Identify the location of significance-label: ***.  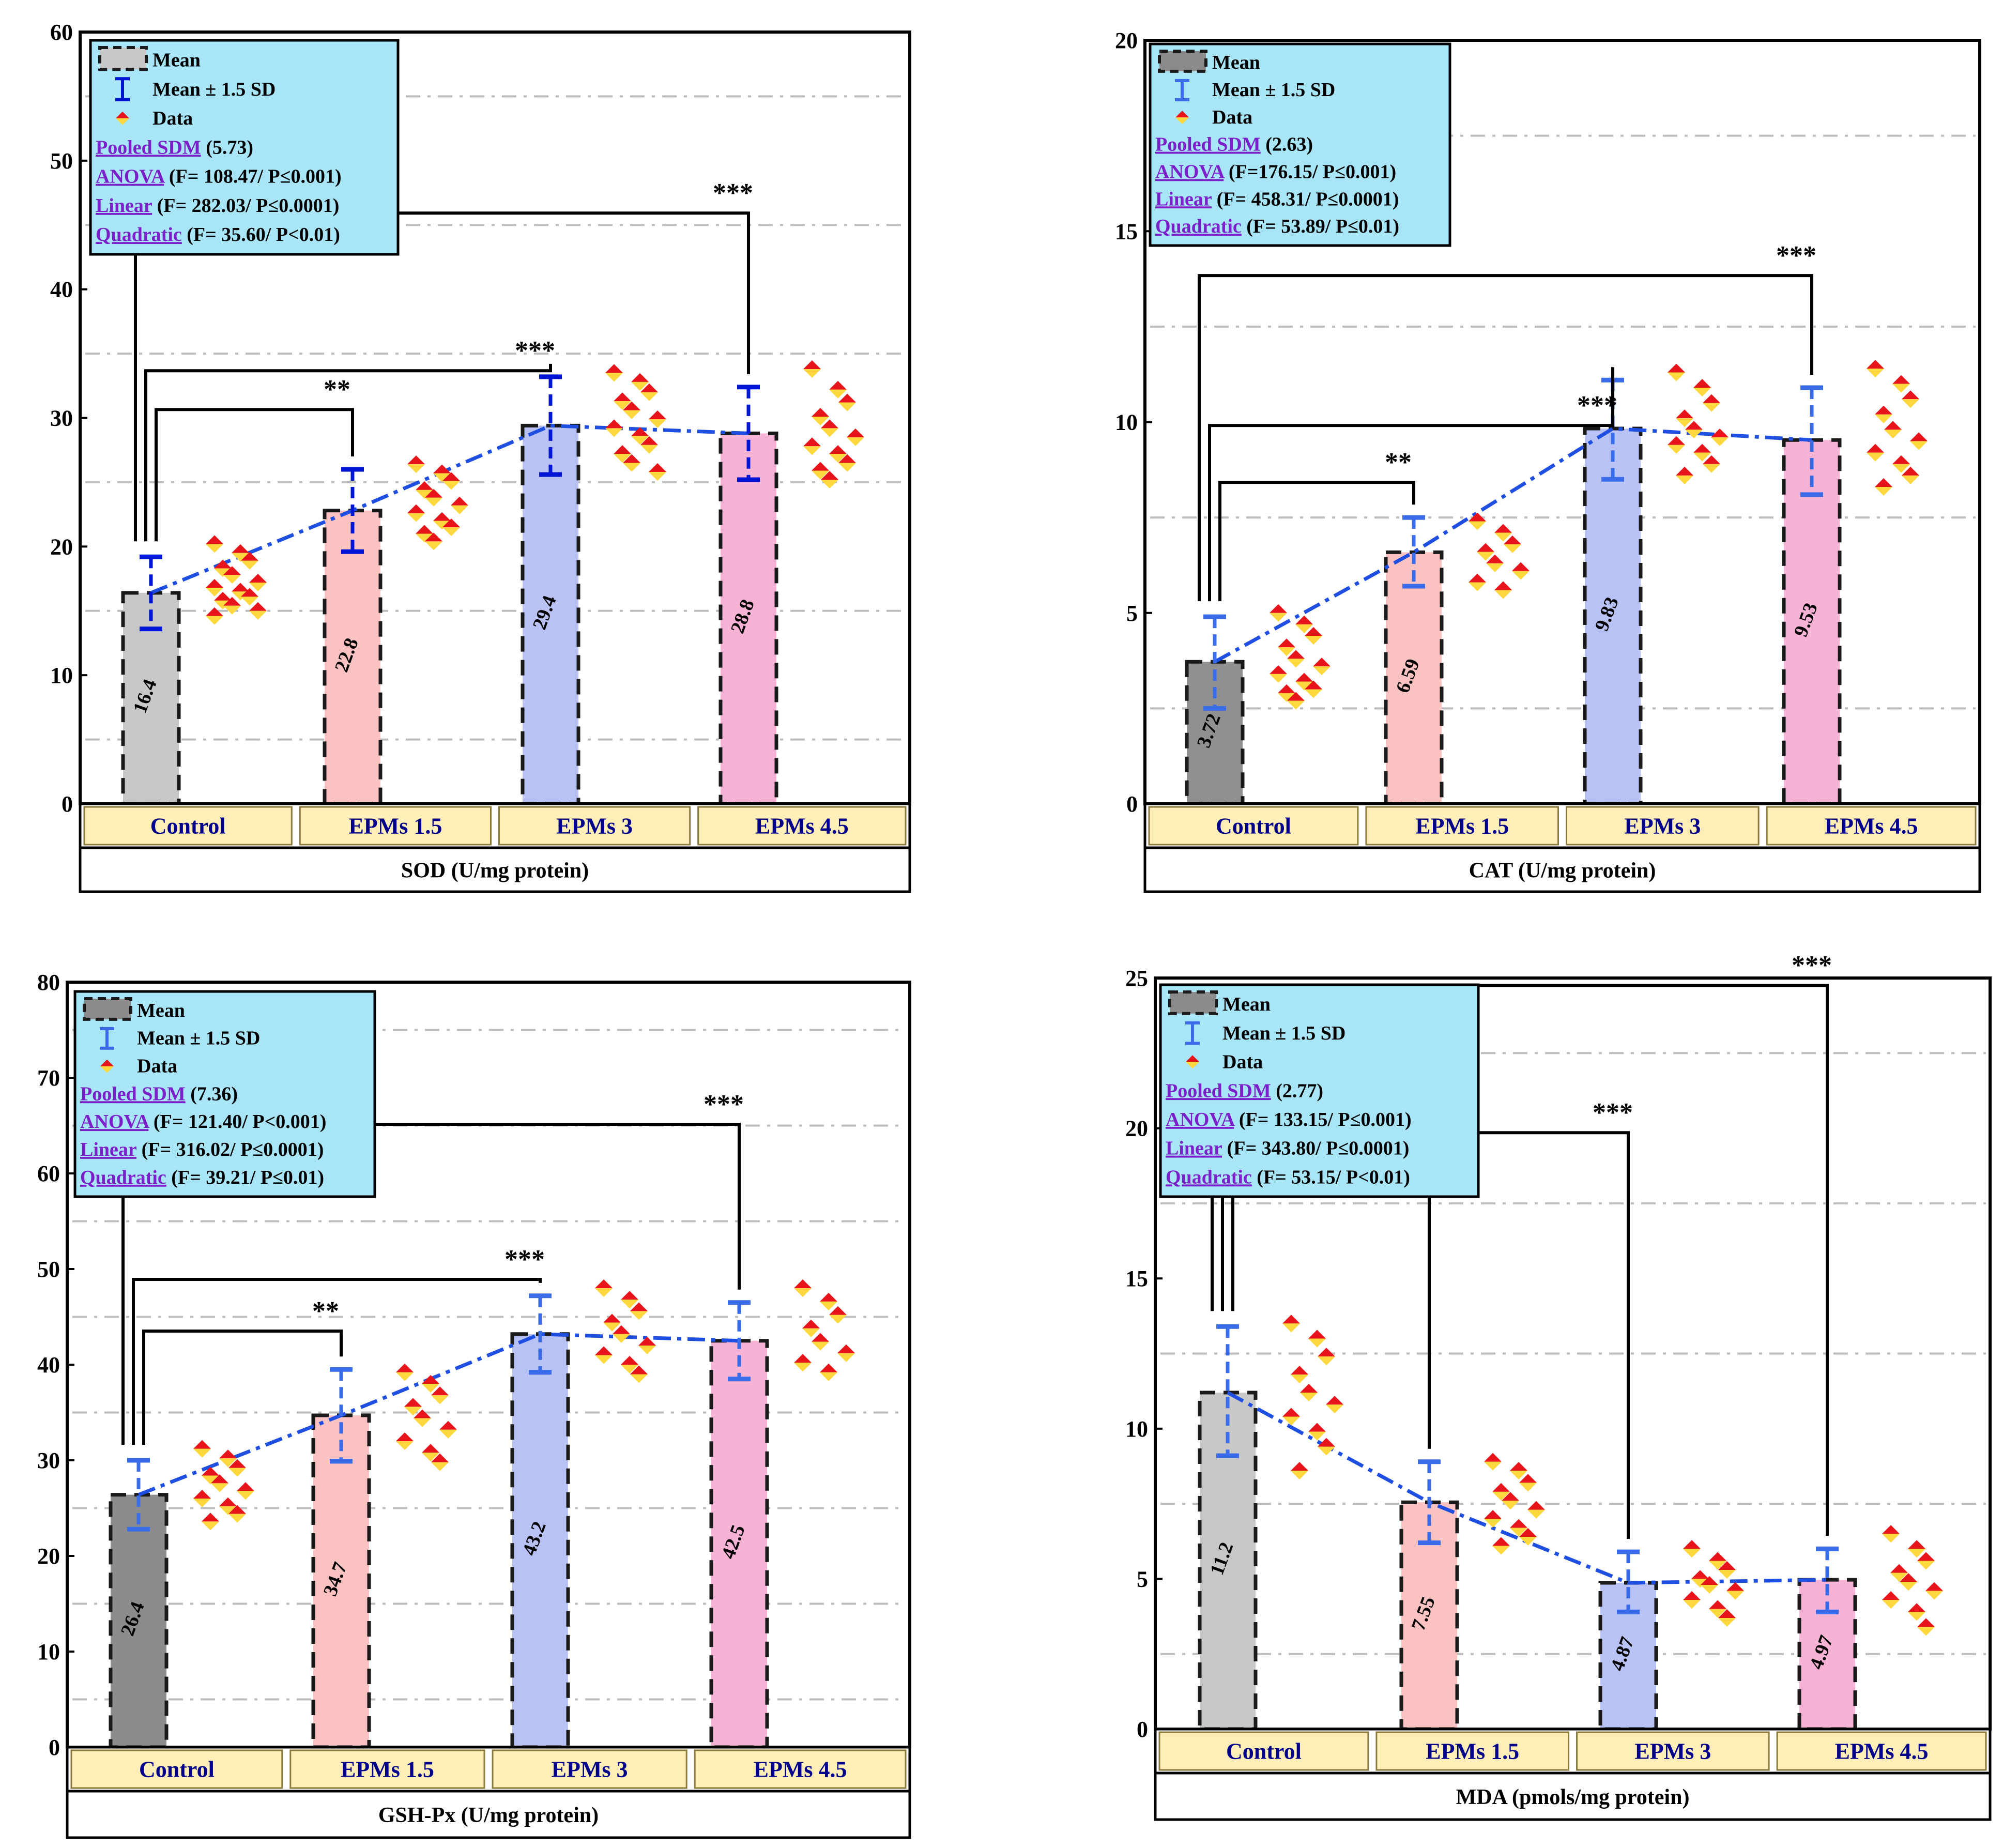
(1812, 965).